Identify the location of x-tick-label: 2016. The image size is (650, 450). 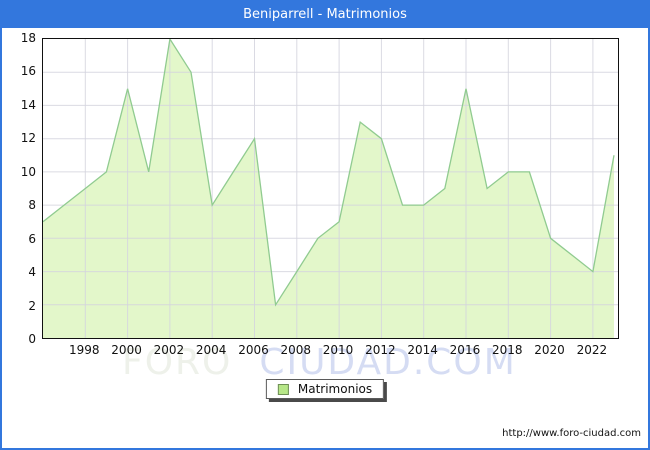
(465, 350).